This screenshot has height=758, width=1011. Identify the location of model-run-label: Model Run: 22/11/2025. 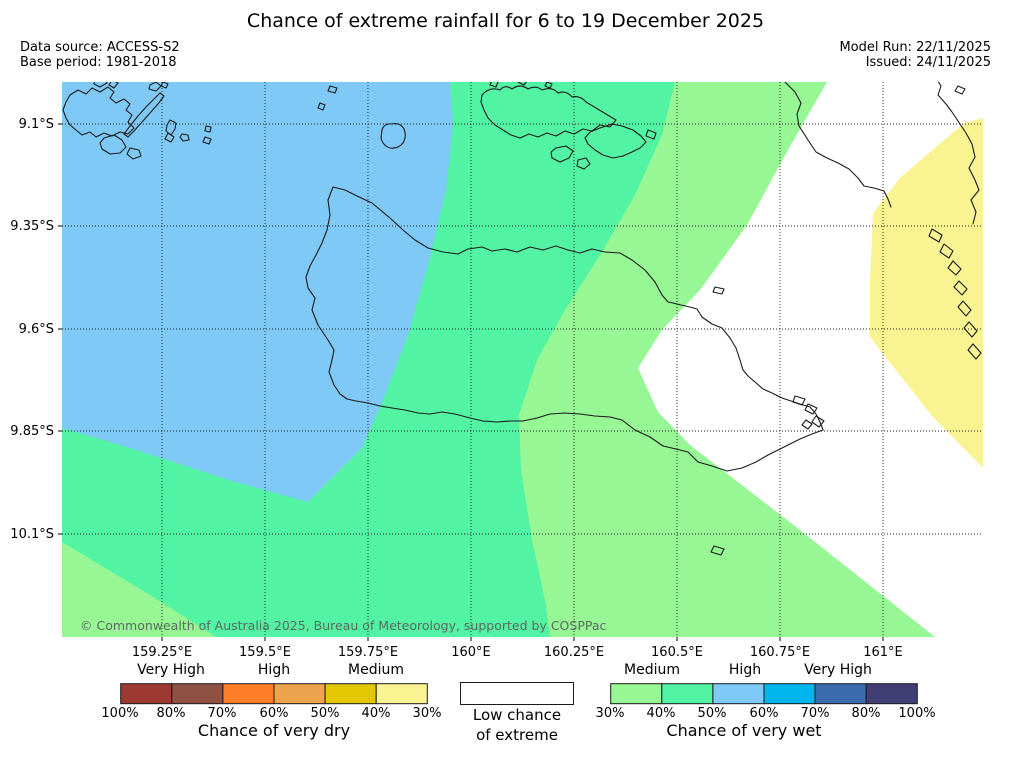
(915, 47).